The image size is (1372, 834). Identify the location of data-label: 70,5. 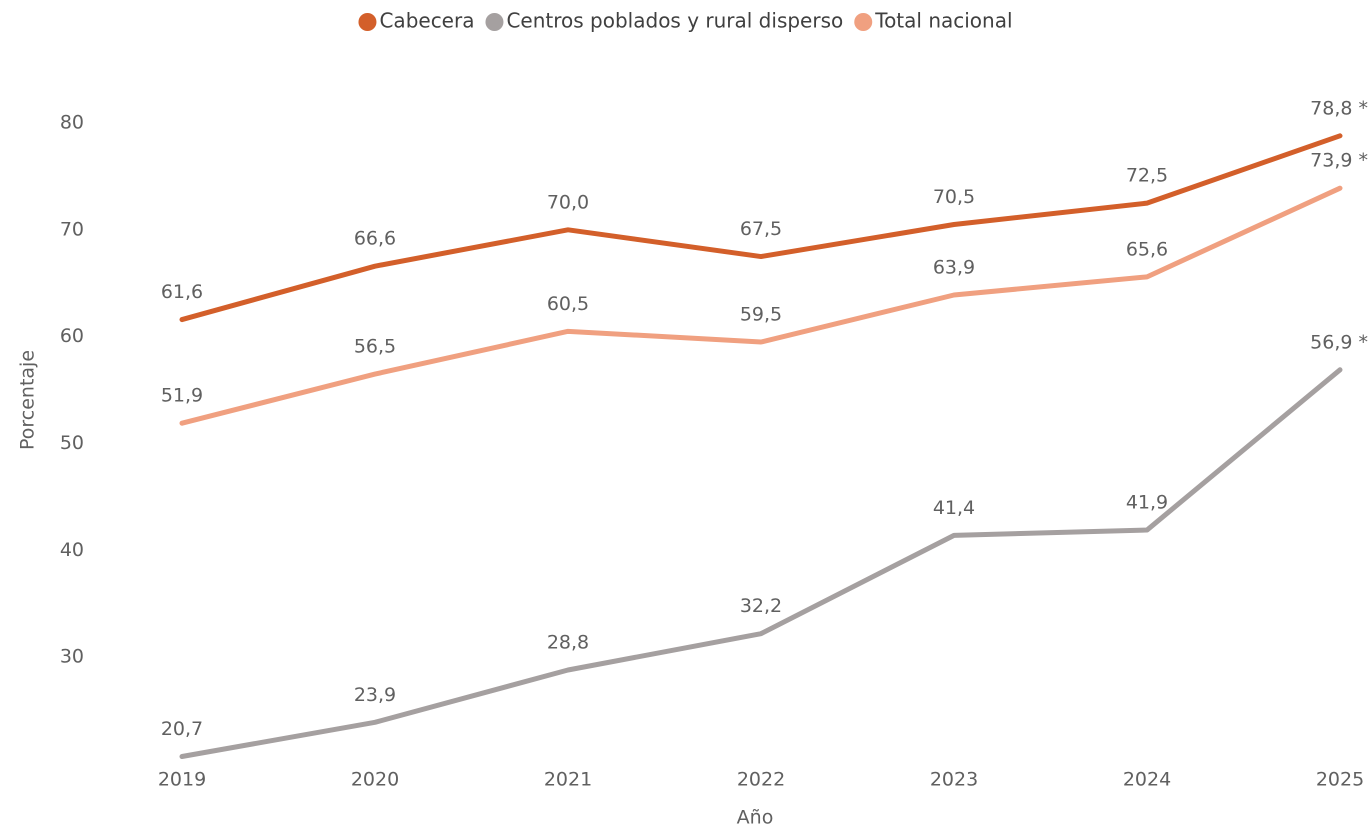
(954, 197).